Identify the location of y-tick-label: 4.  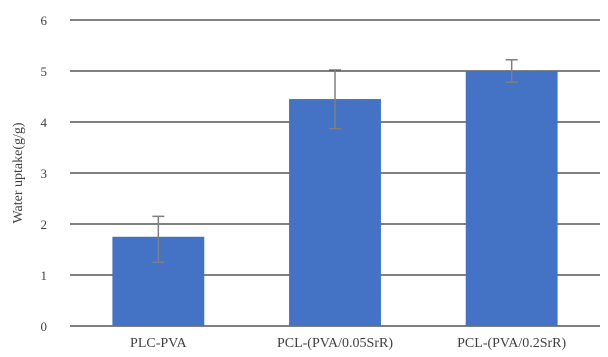
(44, 122).